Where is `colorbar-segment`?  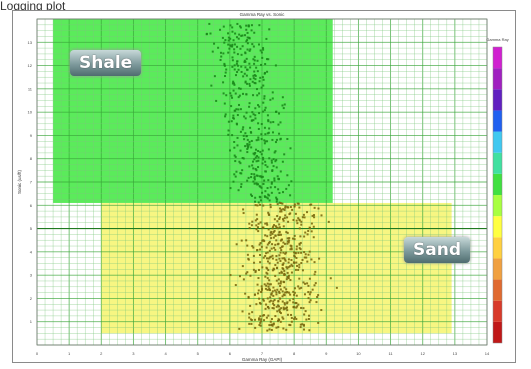 colorbar-segment is located at coordinates (497, 290).